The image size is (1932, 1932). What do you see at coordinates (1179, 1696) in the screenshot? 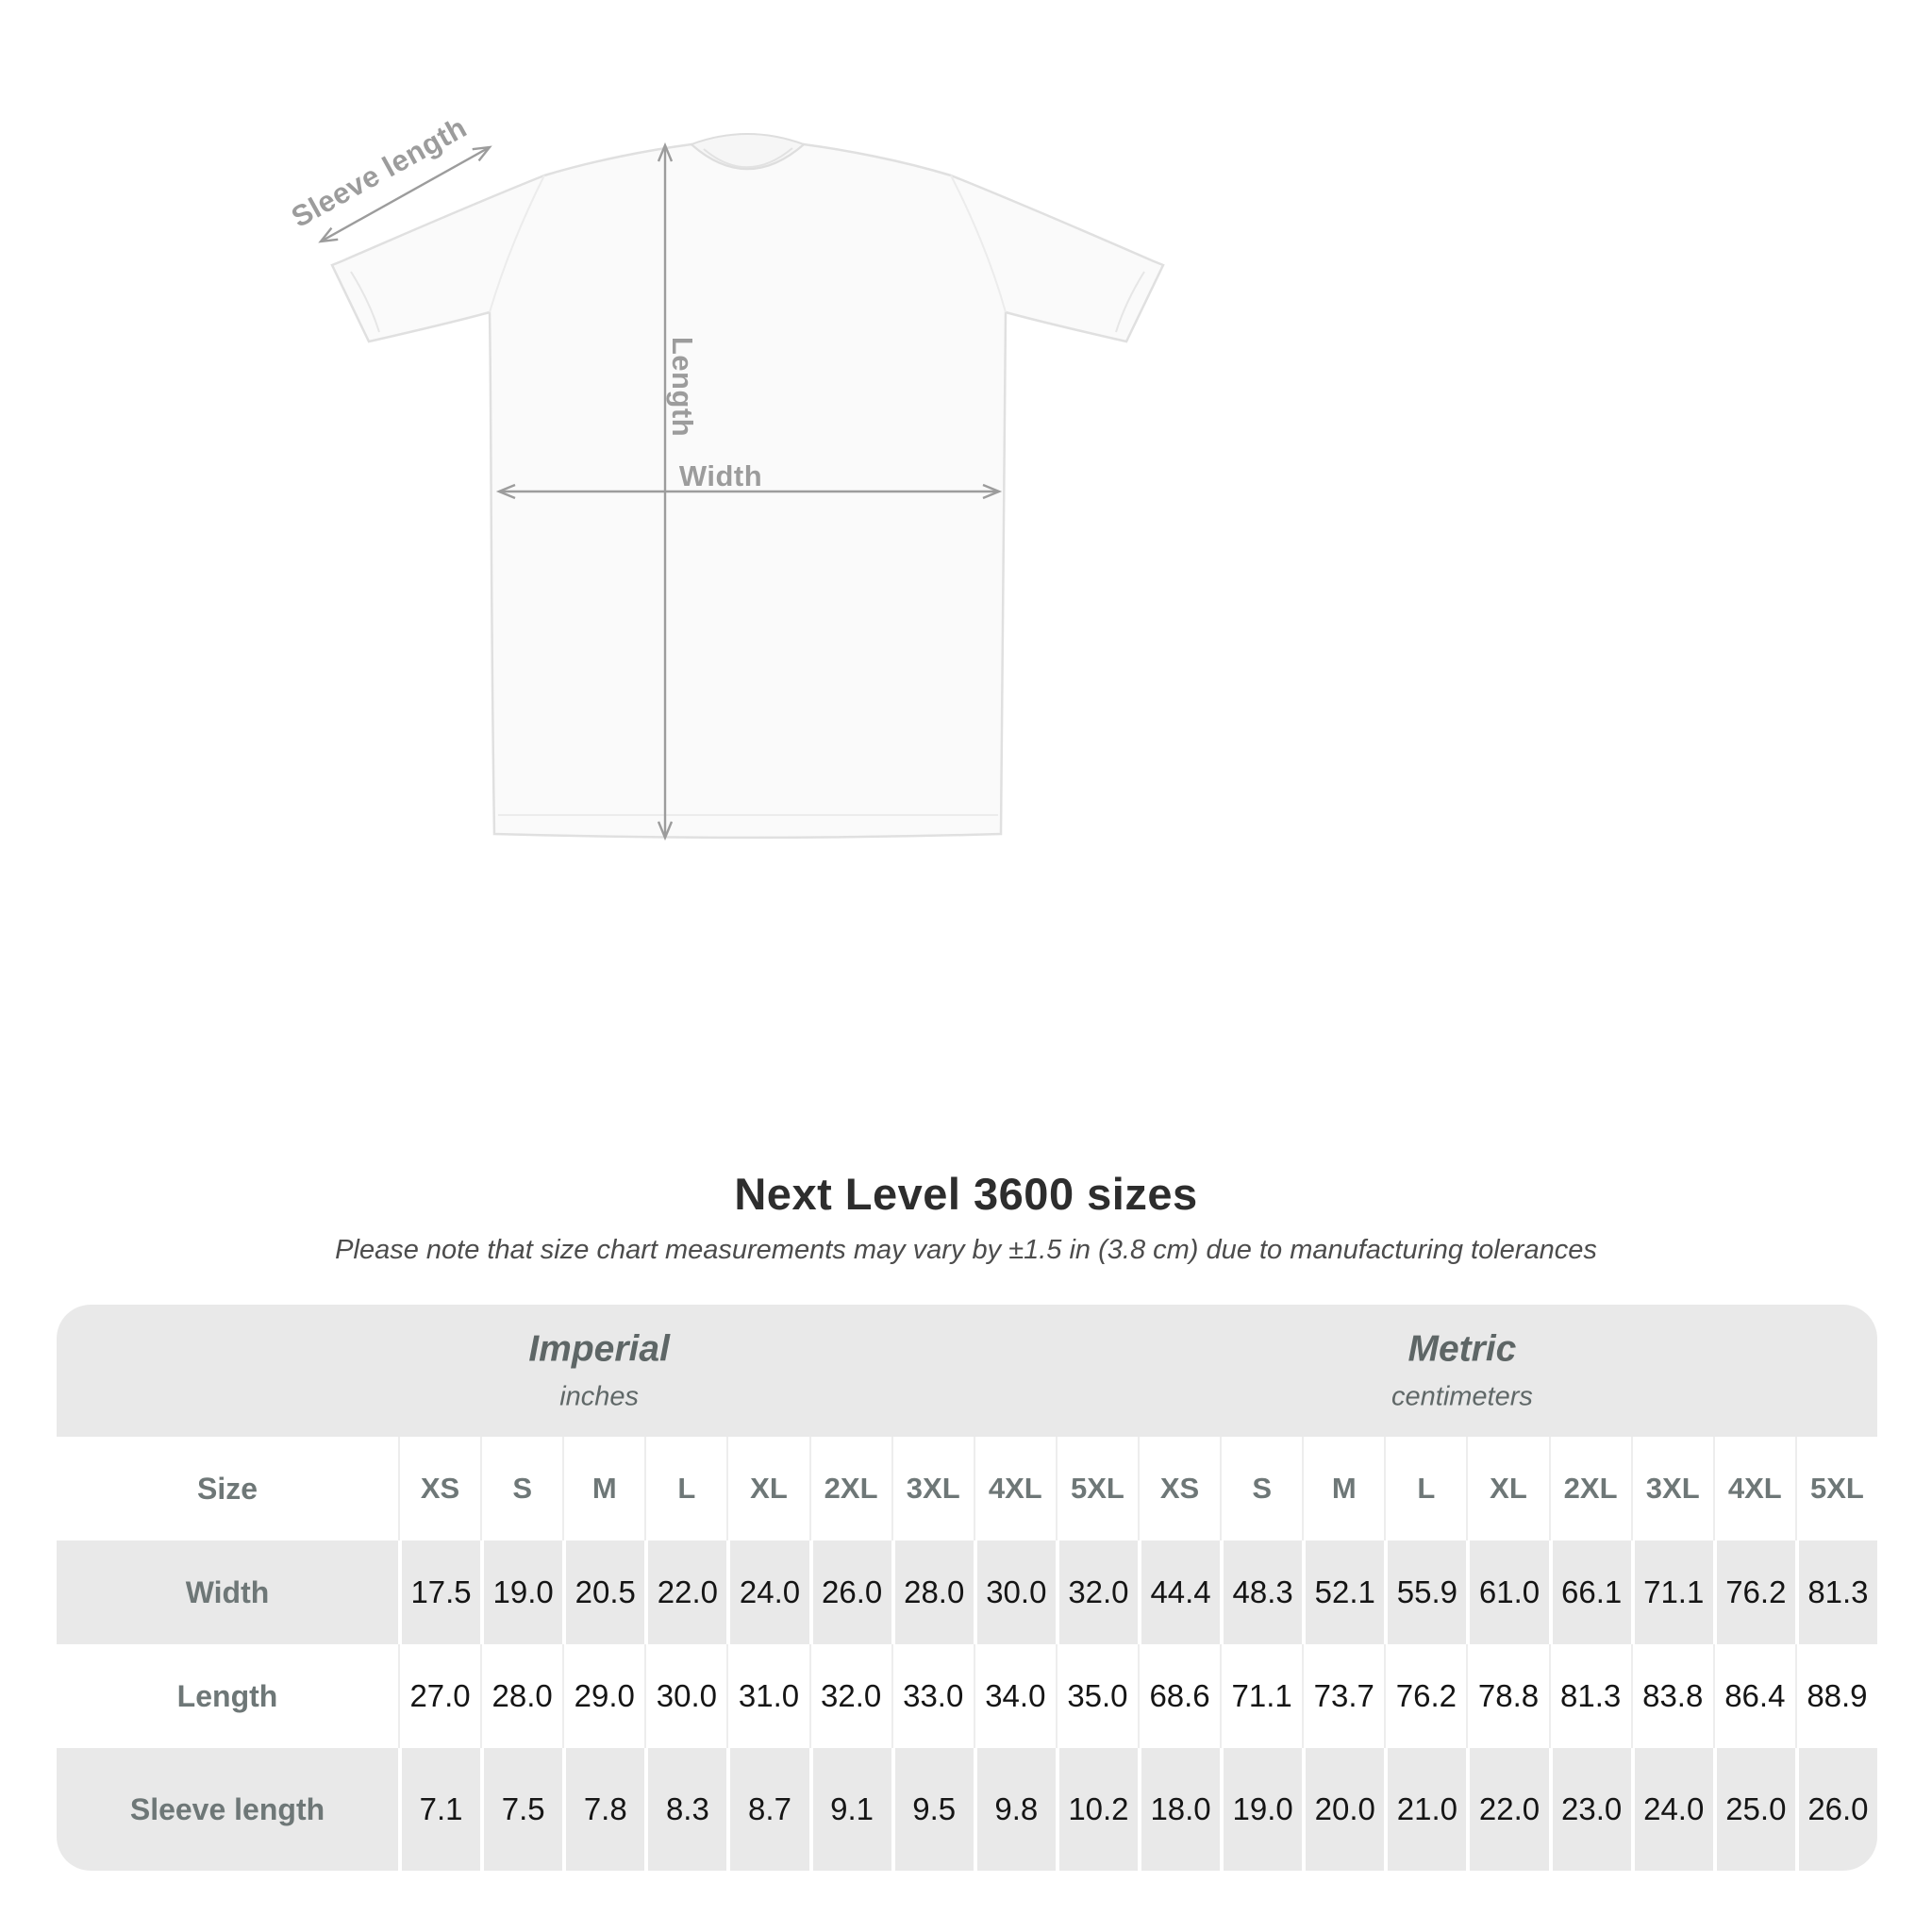
I see `value-cell: 68.6` at bounding box center [1179, 1696].